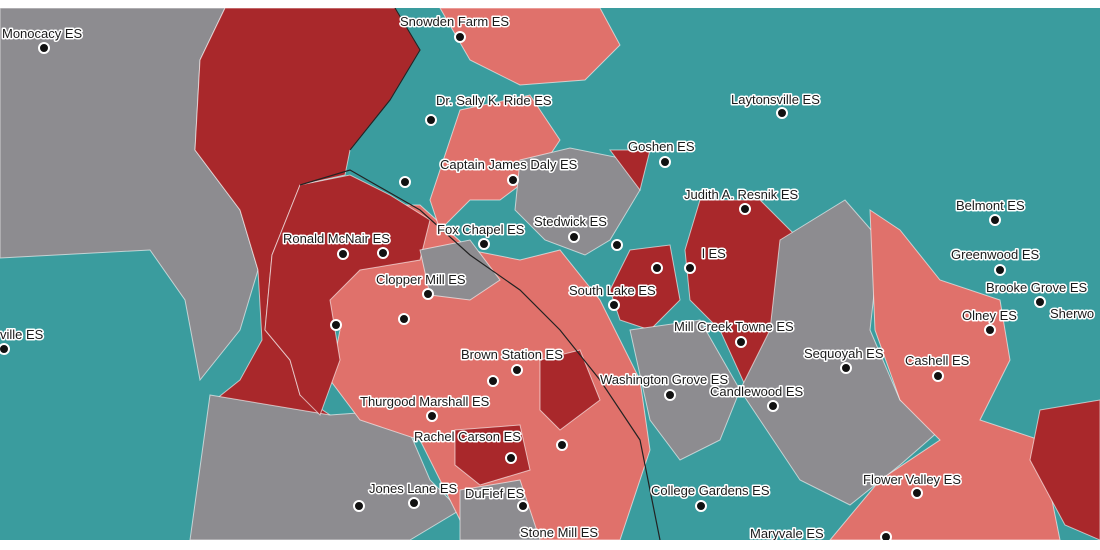  Describe the element at coordinates (612, 290) in the screenshot. I see `school-label: South Lake ES` at that location.